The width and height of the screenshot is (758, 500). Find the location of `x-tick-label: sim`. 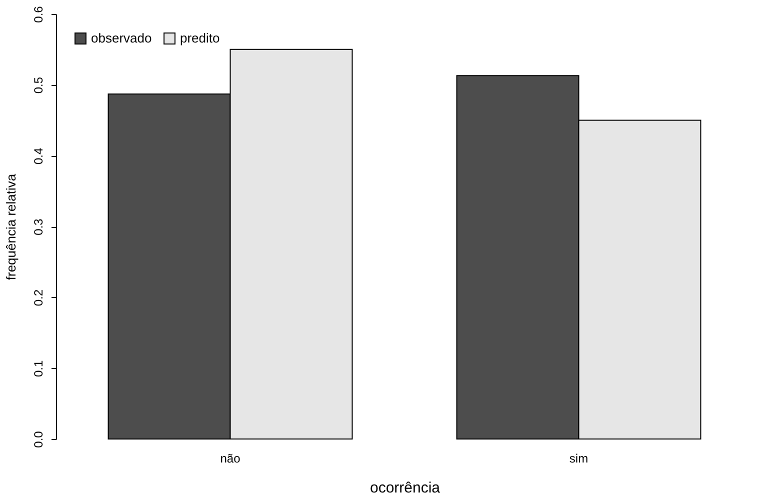

x-tick-label: sim is located at coordinates (578, 459).